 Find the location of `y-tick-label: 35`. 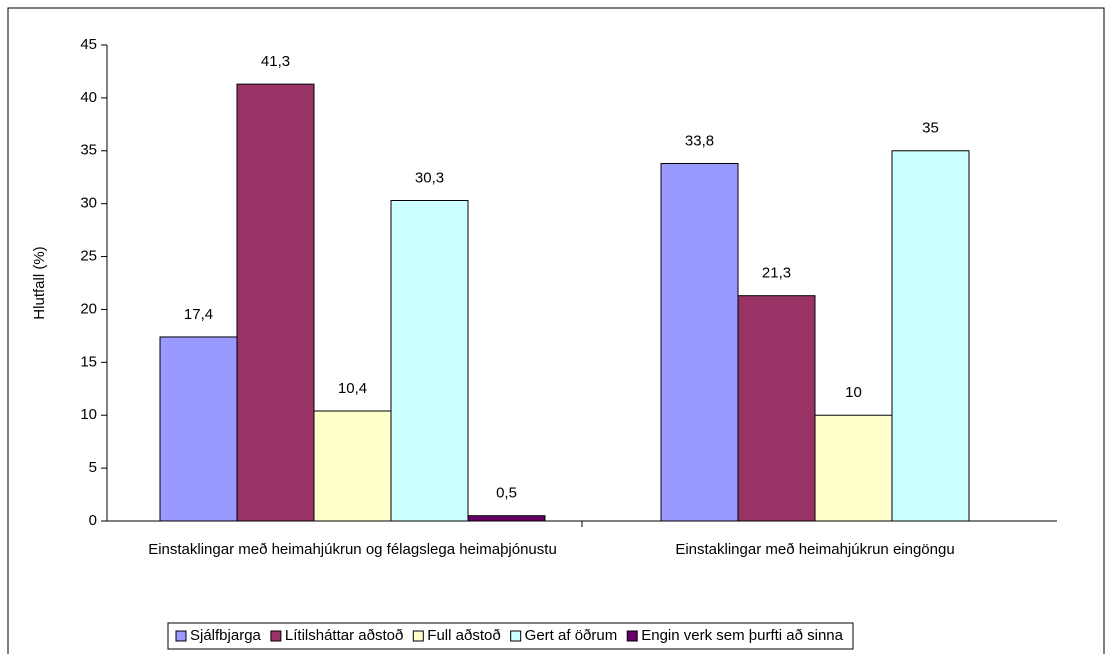

y-tick-label: 35 is located at coordinates (88, 150).